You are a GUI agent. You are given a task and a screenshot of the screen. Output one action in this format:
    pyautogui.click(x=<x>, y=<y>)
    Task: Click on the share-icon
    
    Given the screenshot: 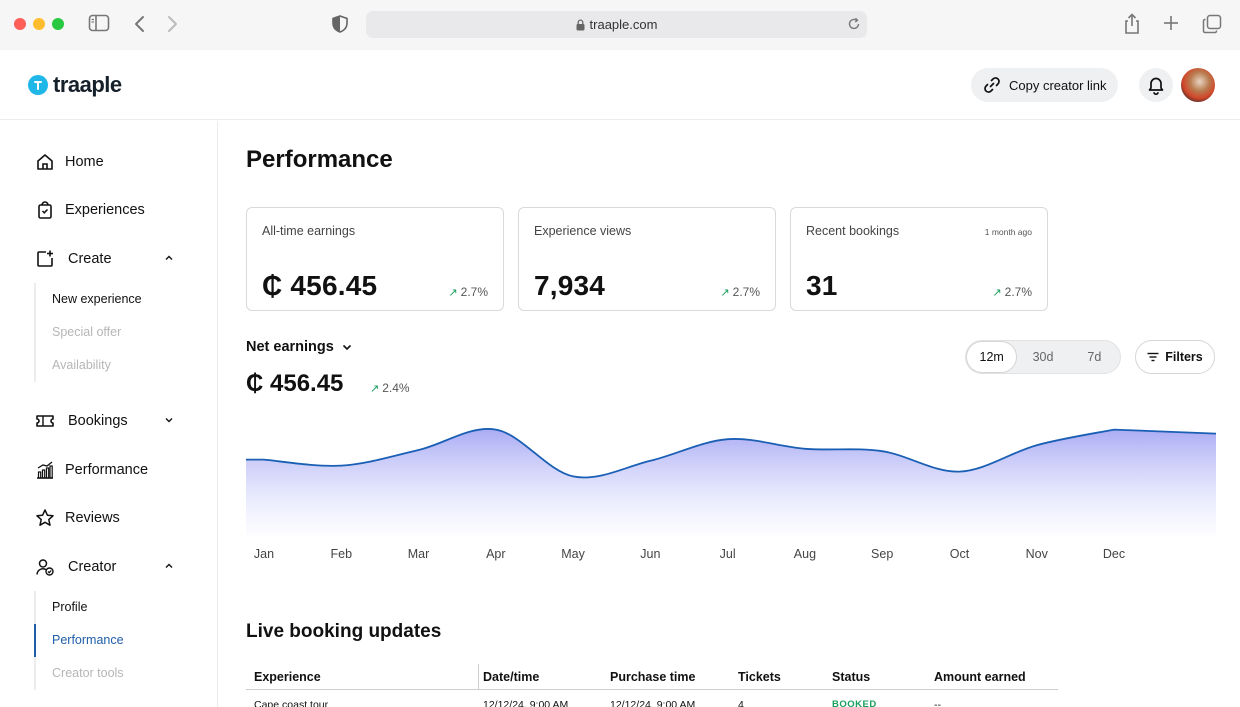 What is the action you would take?
    pyautogui.click(x=1132, y=24)
    